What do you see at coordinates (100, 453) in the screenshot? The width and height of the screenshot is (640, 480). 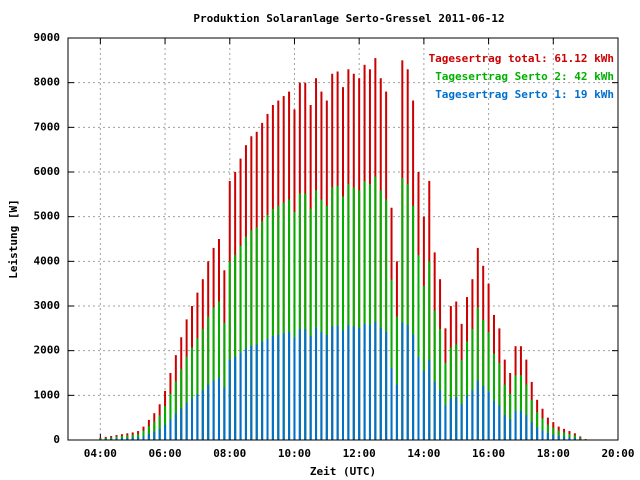 I see `x-tick-label: 04:00` at bounding box center [100, 453].